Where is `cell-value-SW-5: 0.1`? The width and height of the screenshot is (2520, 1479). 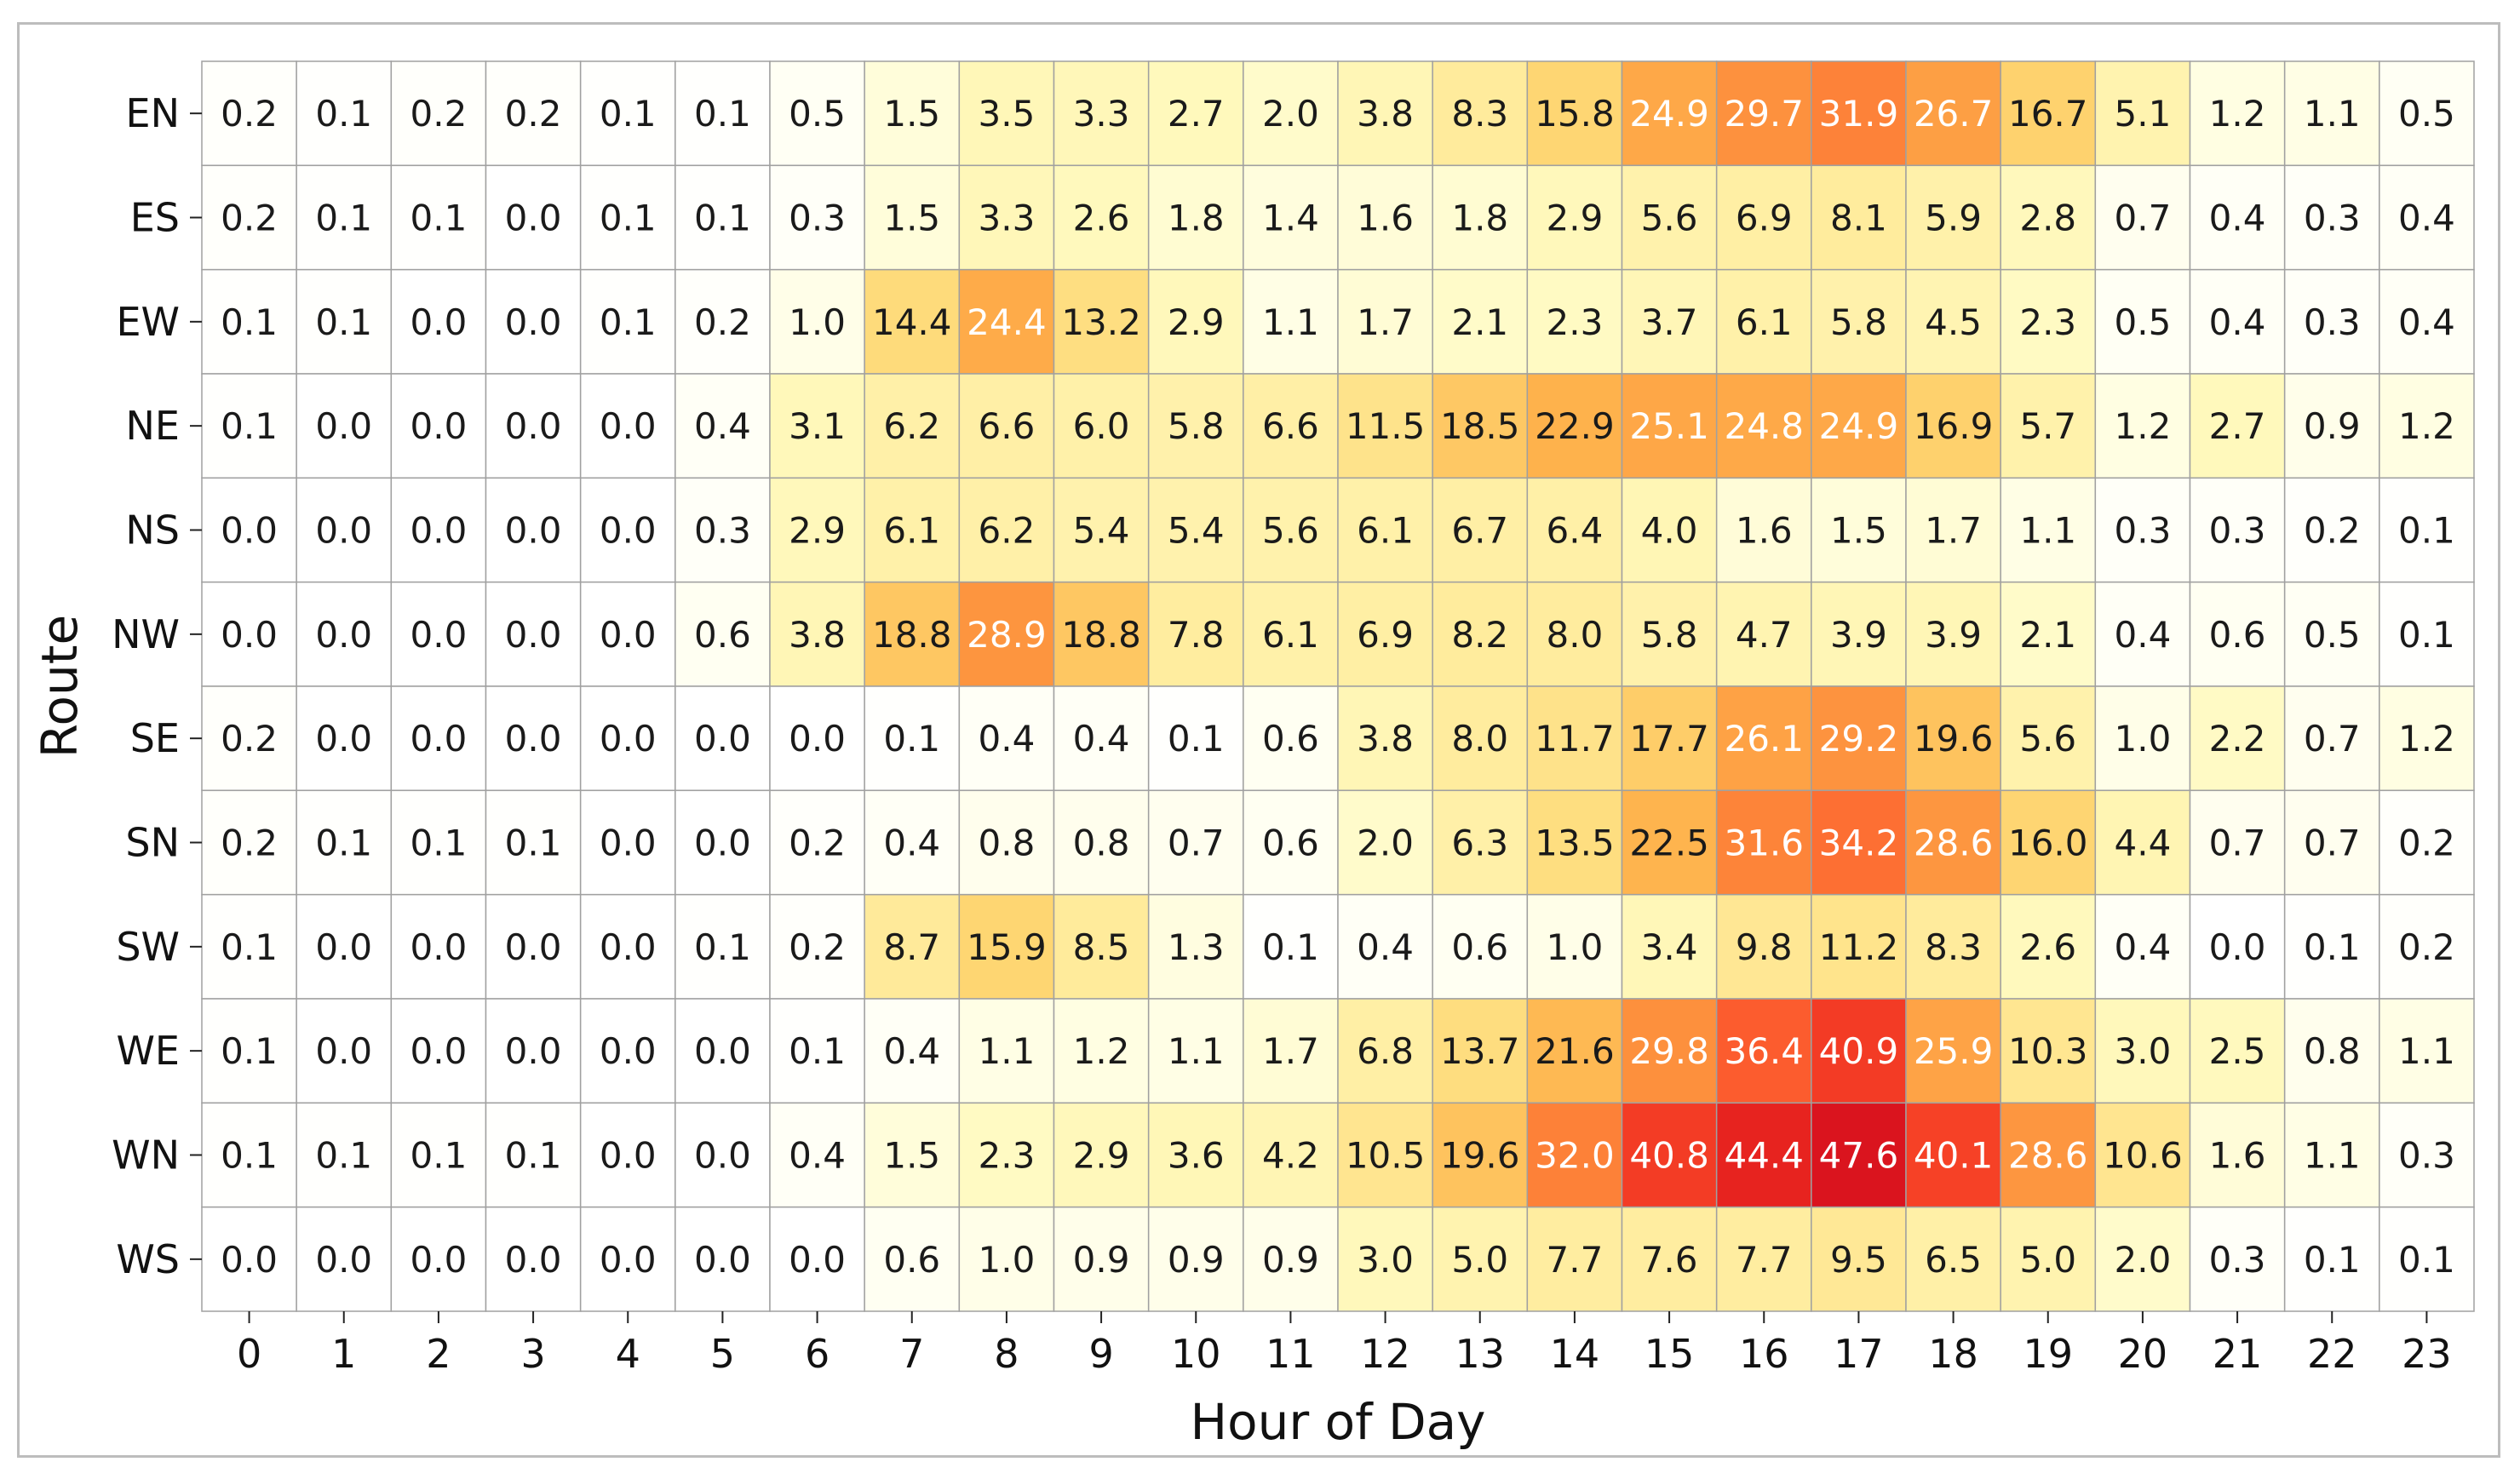
cell-value-SW-5: 0.1 is located at coordinates (723, 947).